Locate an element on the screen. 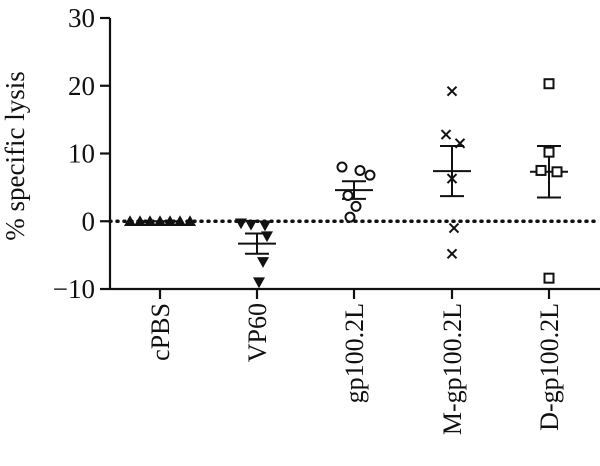 This screenshot has width=600, height=466. category-label: D-gp100.2L is located at coordinates (549, 367).